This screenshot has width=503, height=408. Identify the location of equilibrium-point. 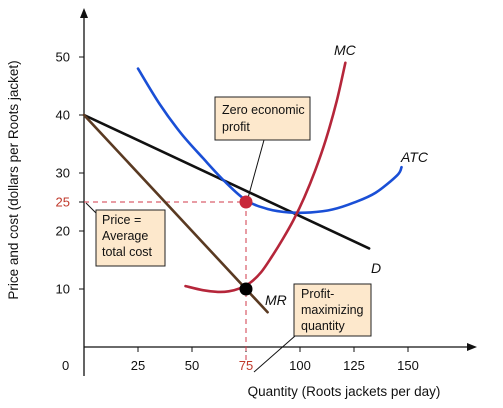
(246, 202).